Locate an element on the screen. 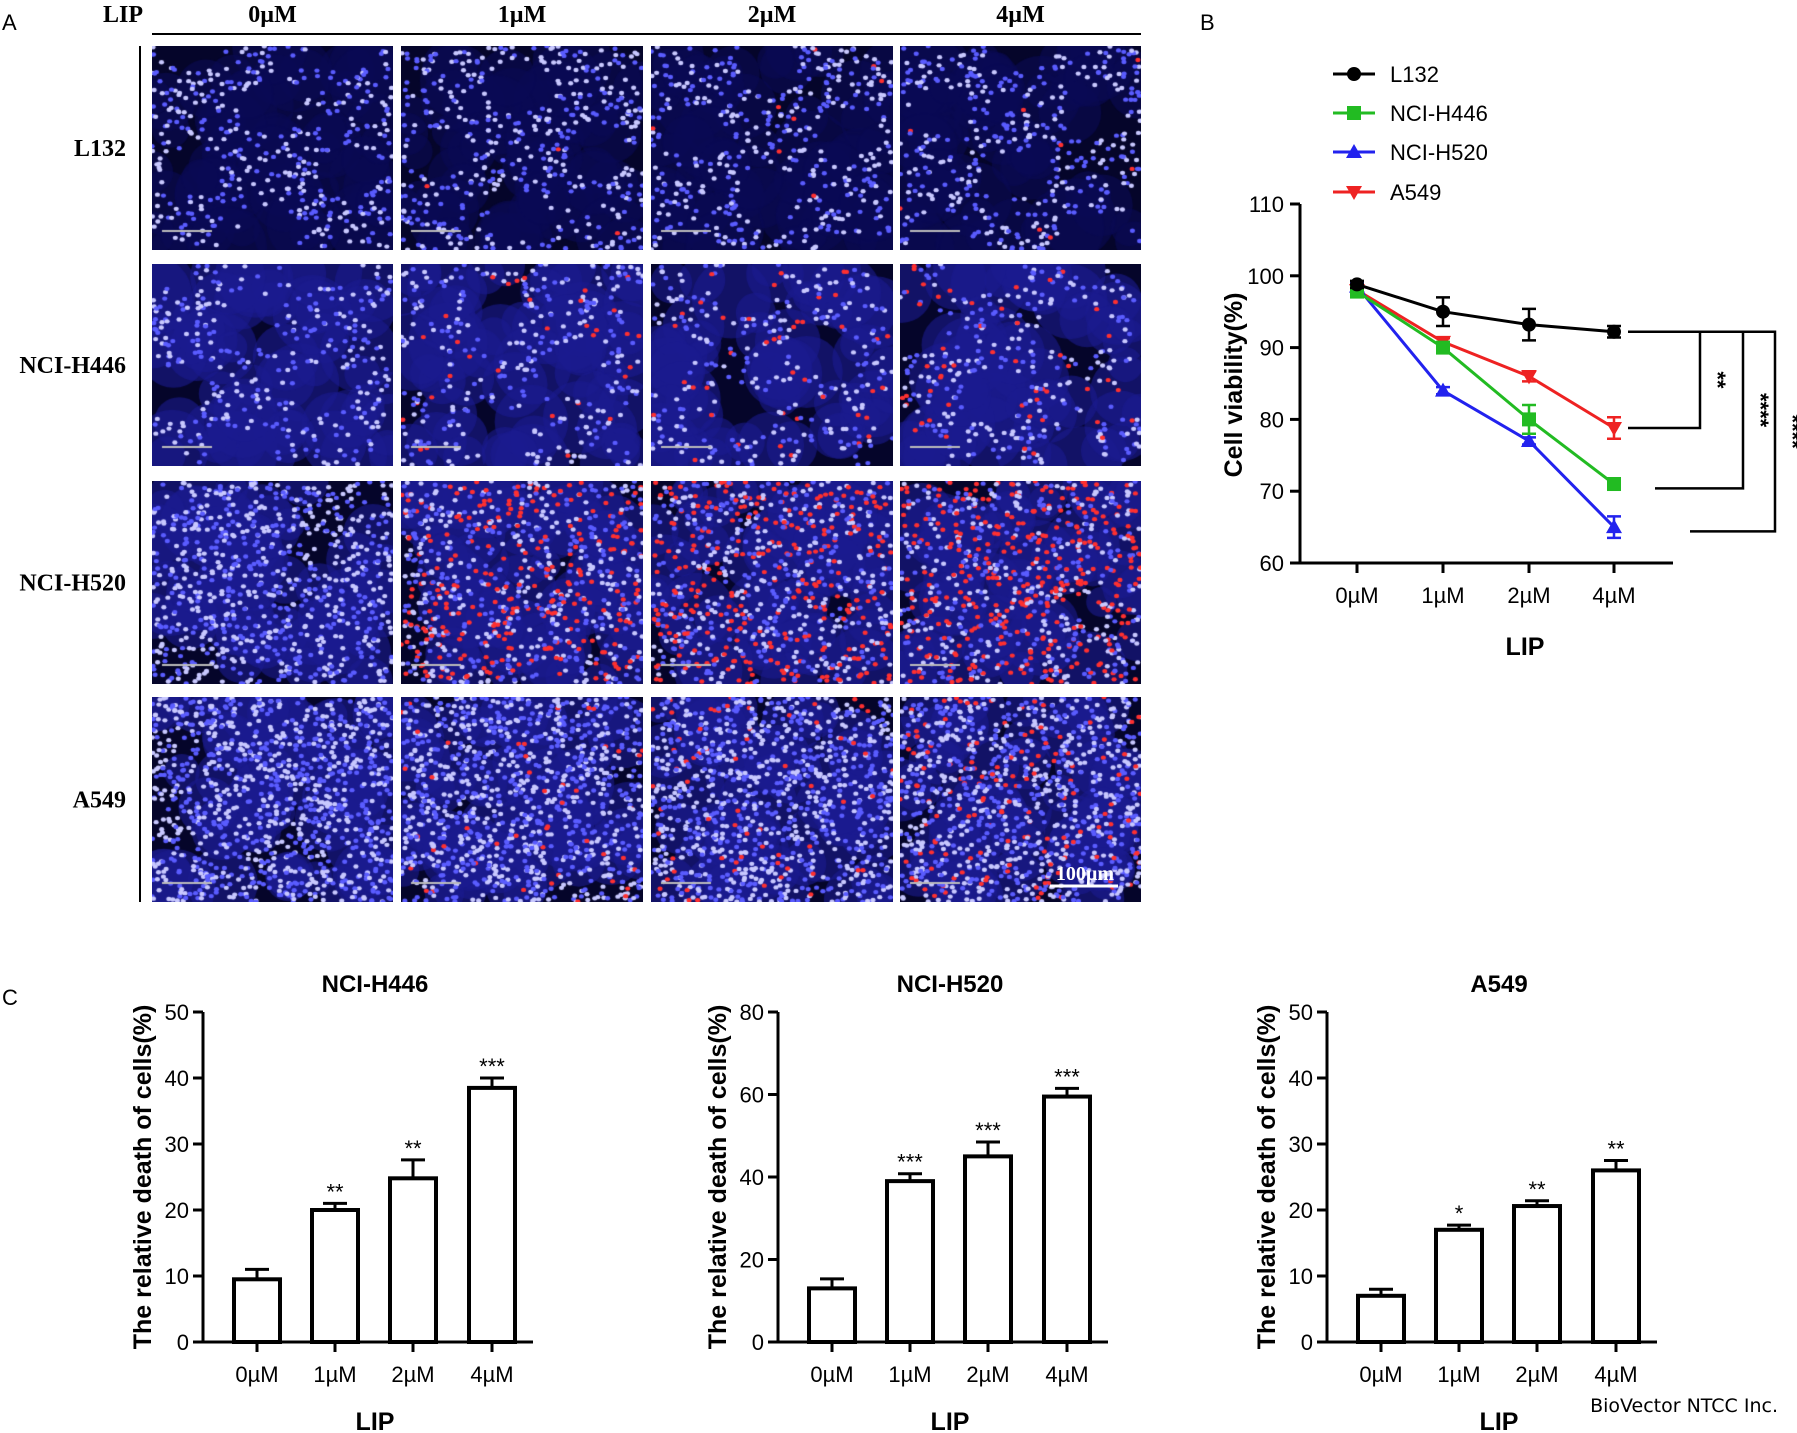 This screenshot has width=1797, height=1433. column-header: 4µM is located at coordinates (1020, 15).